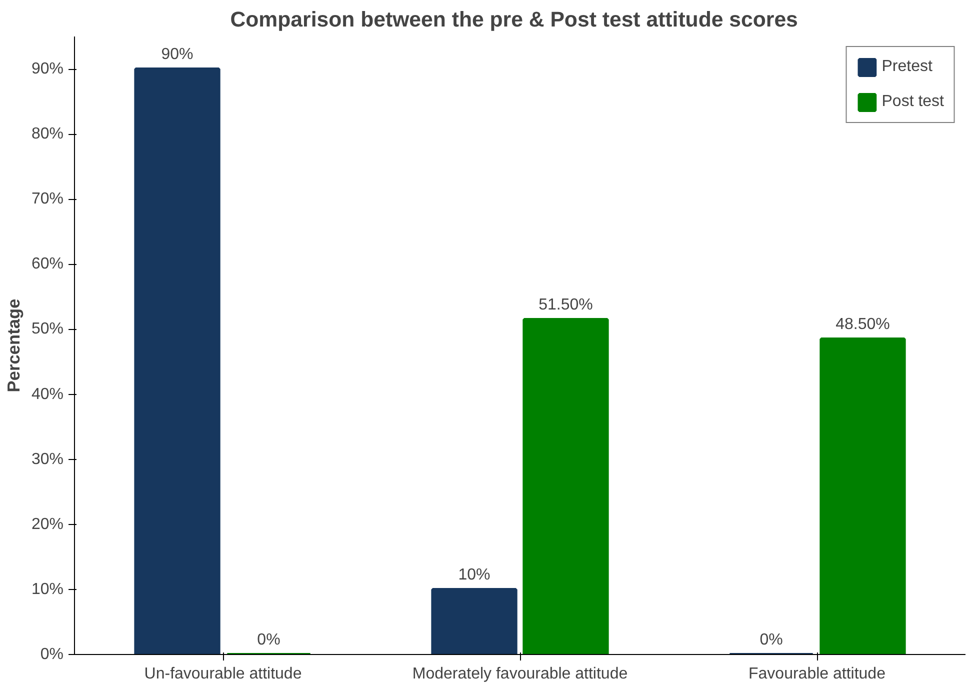 Image resolution: width=978 pixels, height=691 pixels. What do you see at coordinates (47, 394) in the screenshot?
I see `y-tick-label: 40%` at bounding box center [47, 394].